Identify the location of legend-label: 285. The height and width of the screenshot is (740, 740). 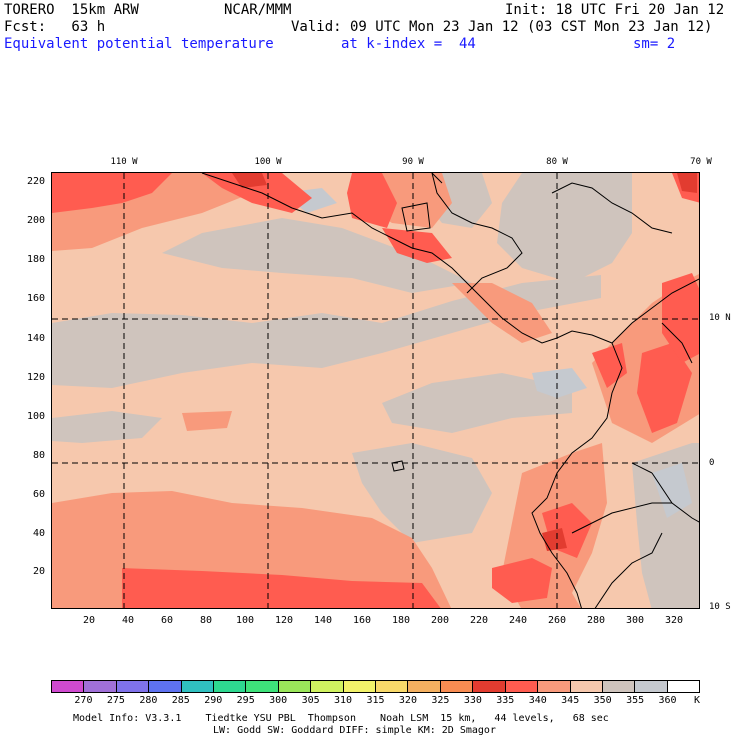
(180, 700).